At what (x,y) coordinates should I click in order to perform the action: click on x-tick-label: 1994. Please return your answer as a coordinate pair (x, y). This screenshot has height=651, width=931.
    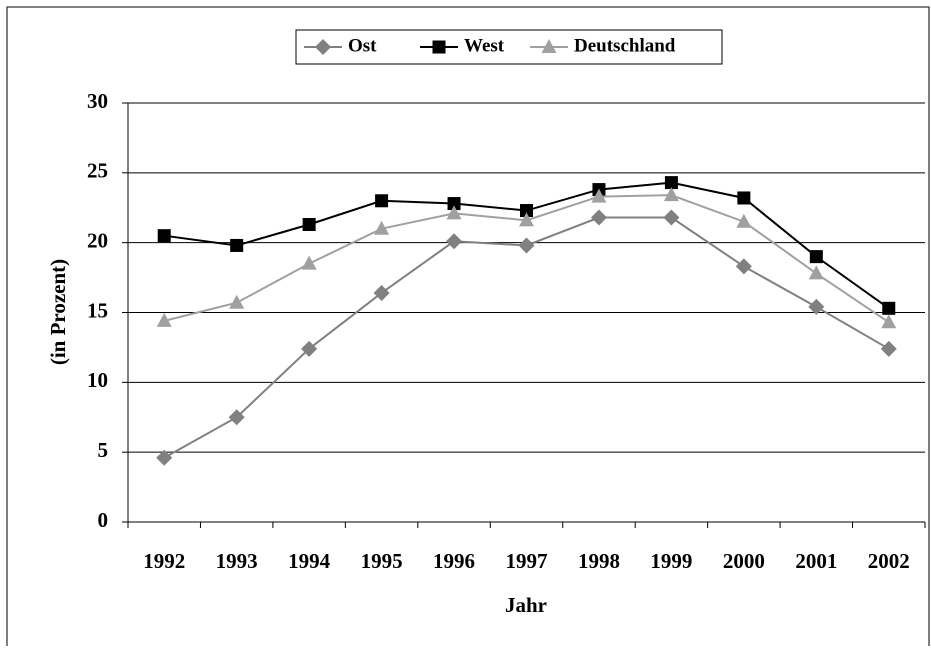
    Looking at the image, I should click on (309, 561).